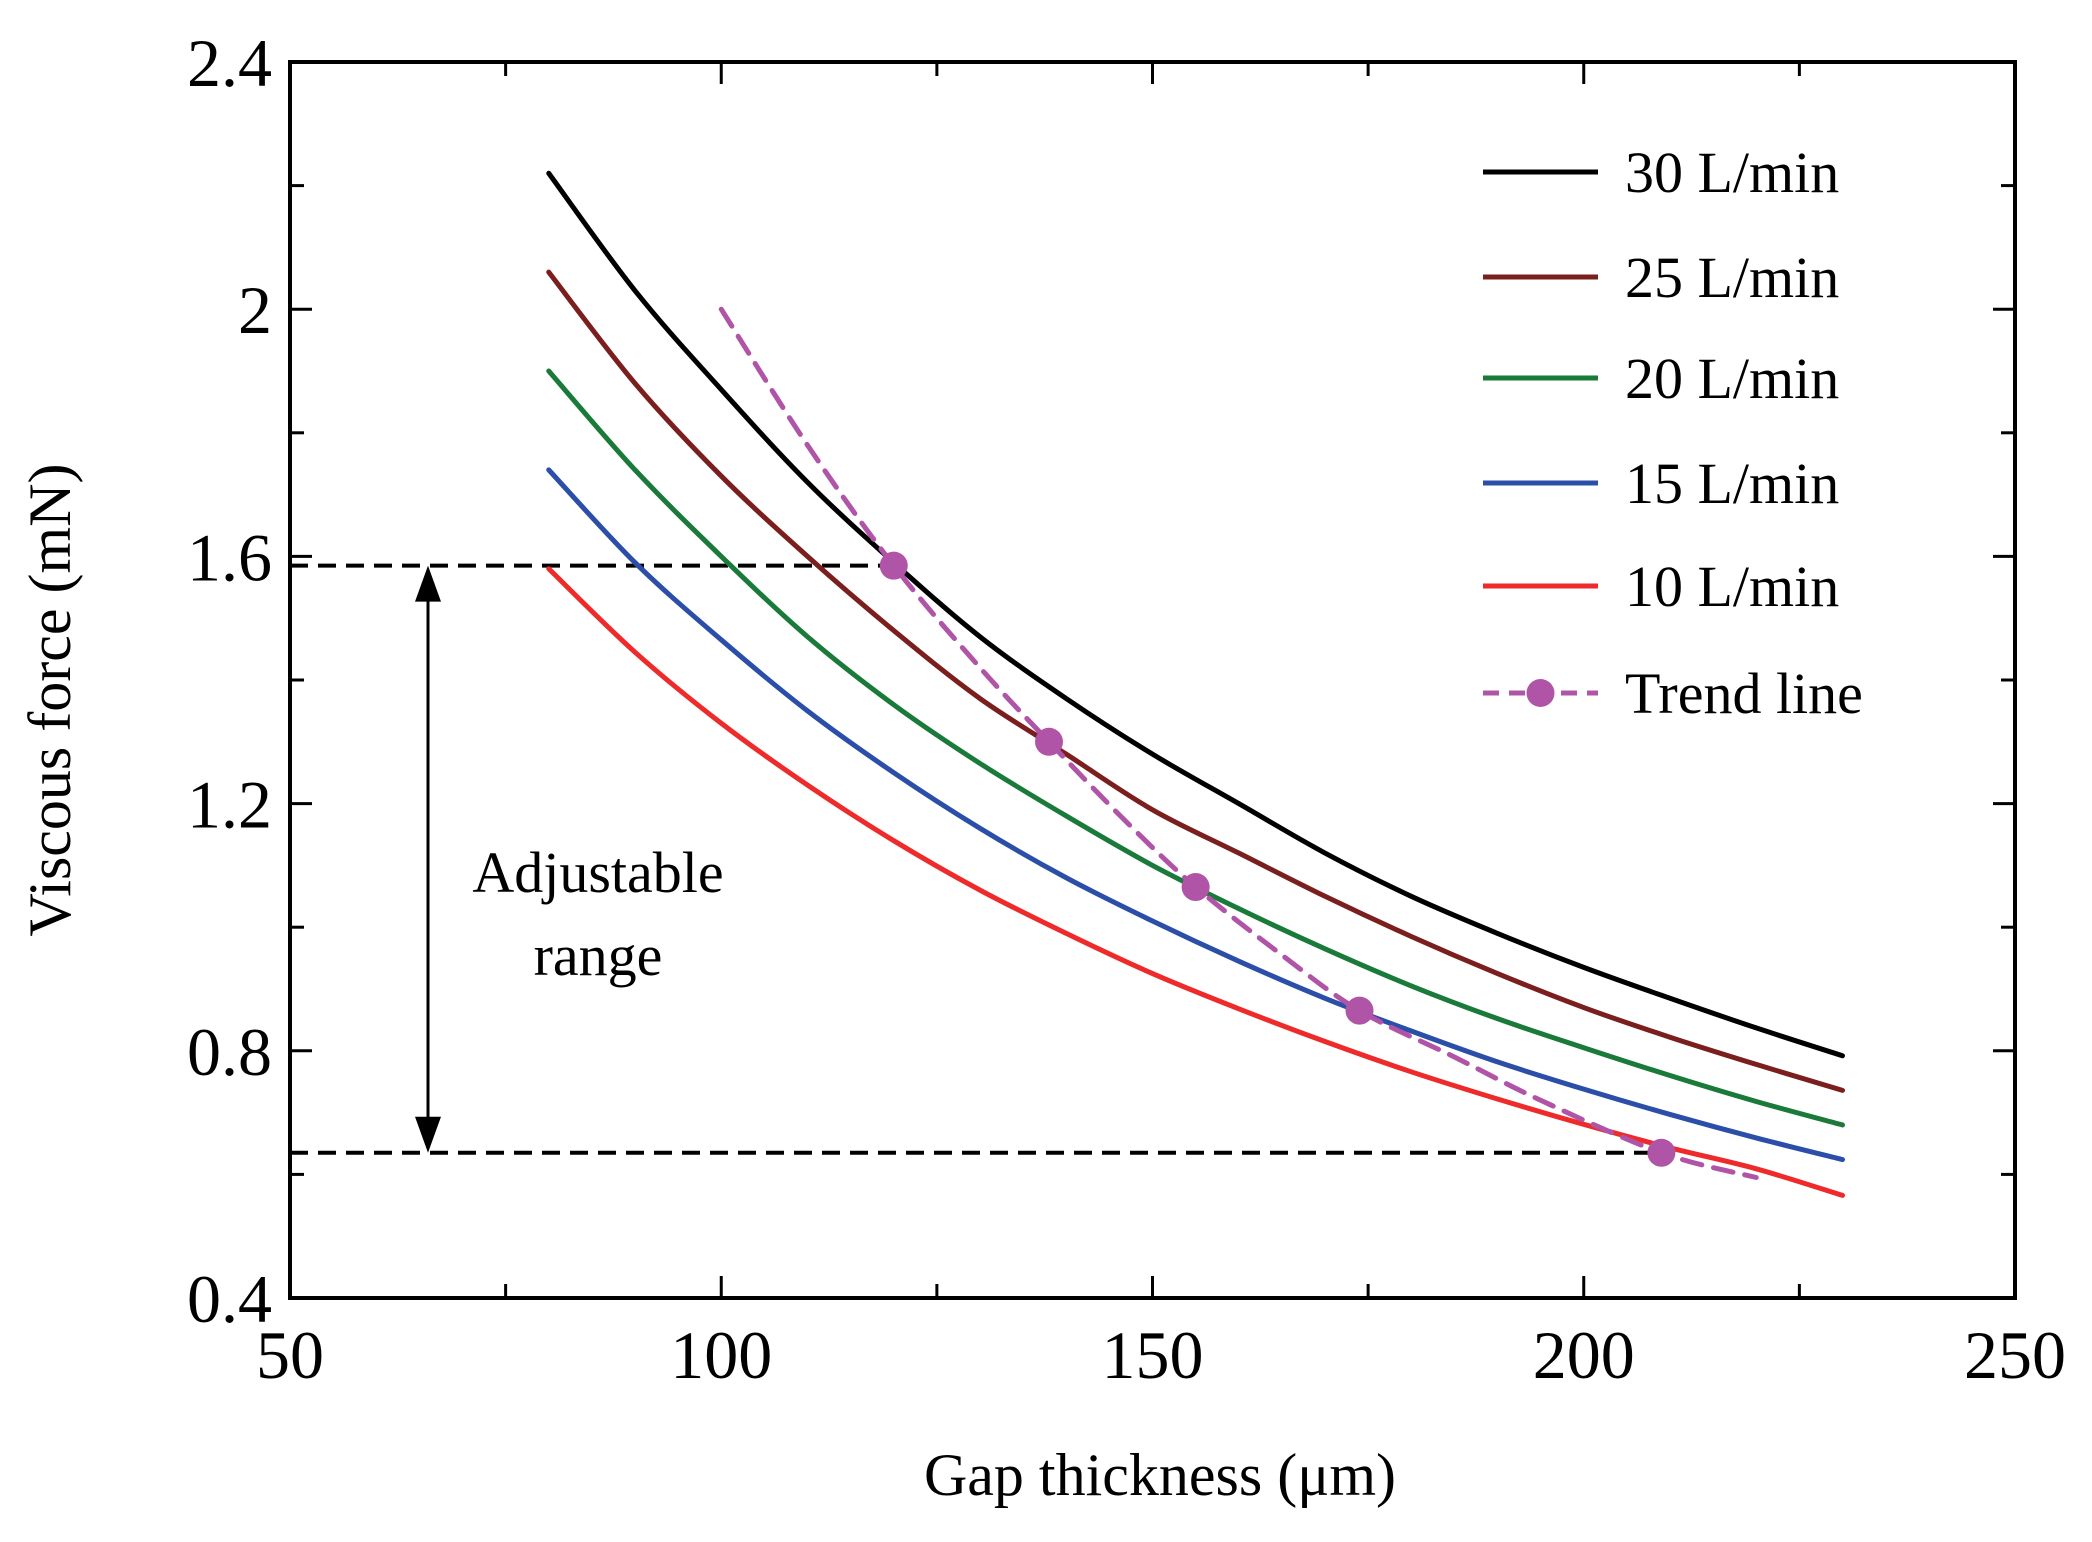  What do you see at coordinates (255, 310) in the screenshot?
I see `y-tick-label: 2` at bounding box center [255, 310].